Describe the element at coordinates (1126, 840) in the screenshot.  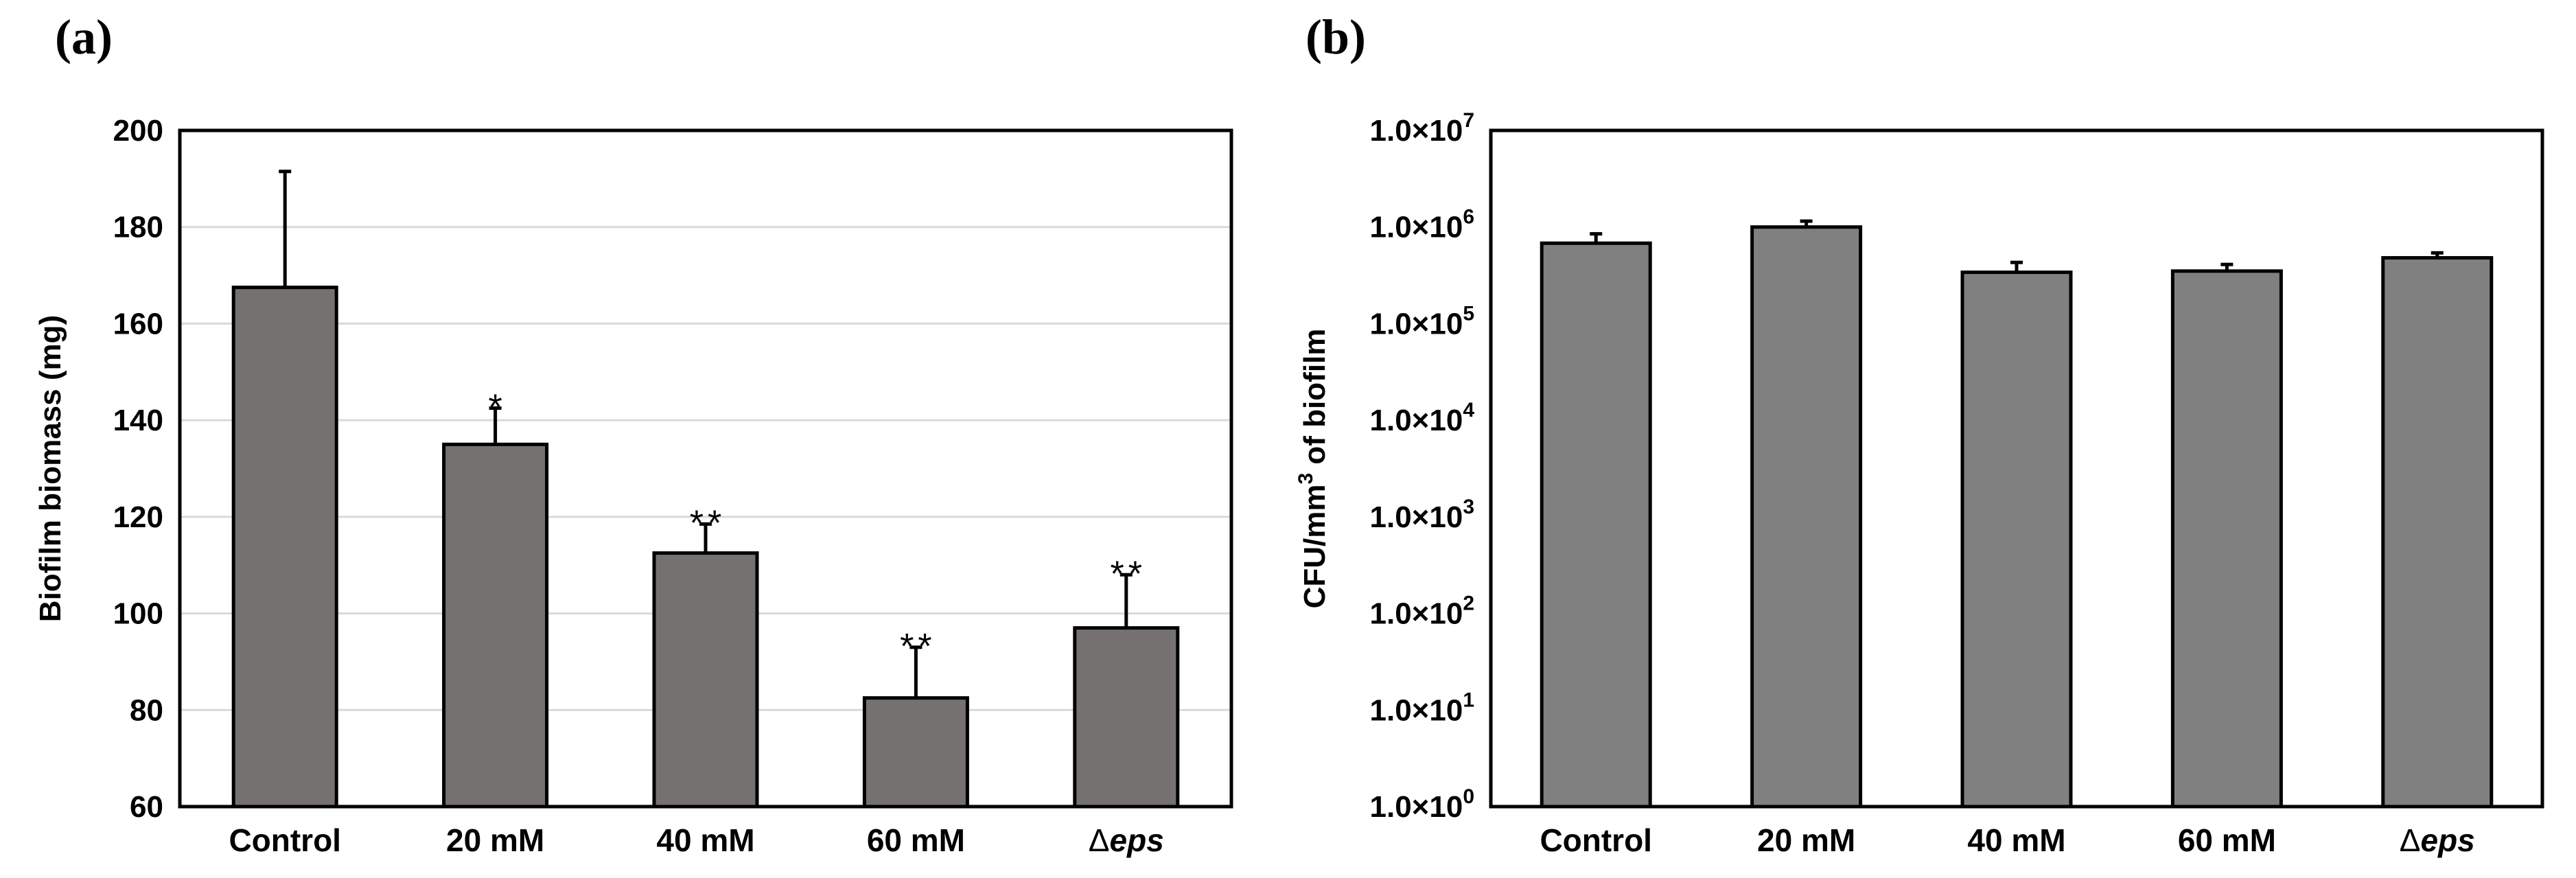
I see `panel-a-x-tick-label: Δeps` at that location.